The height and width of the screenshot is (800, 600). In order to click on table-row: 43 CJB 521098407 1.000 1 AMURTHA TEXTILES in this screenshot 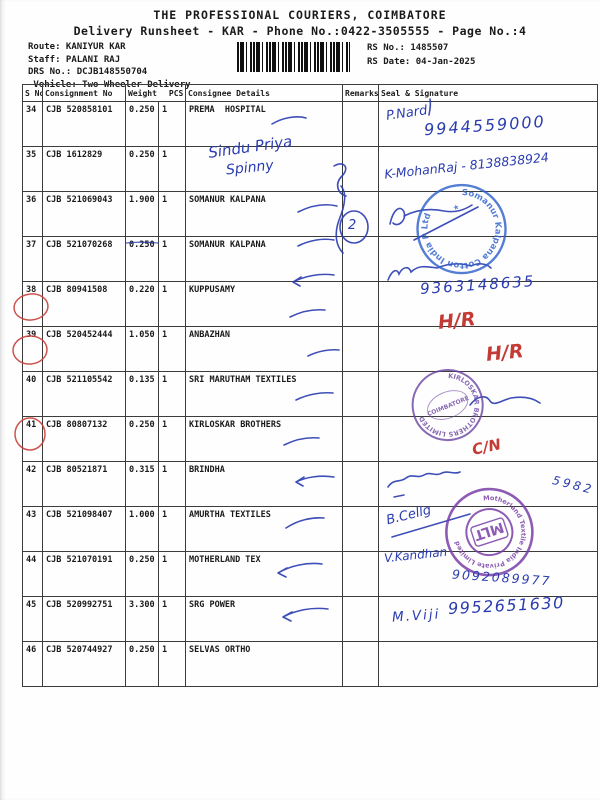, I will do `click(310, 529)`.